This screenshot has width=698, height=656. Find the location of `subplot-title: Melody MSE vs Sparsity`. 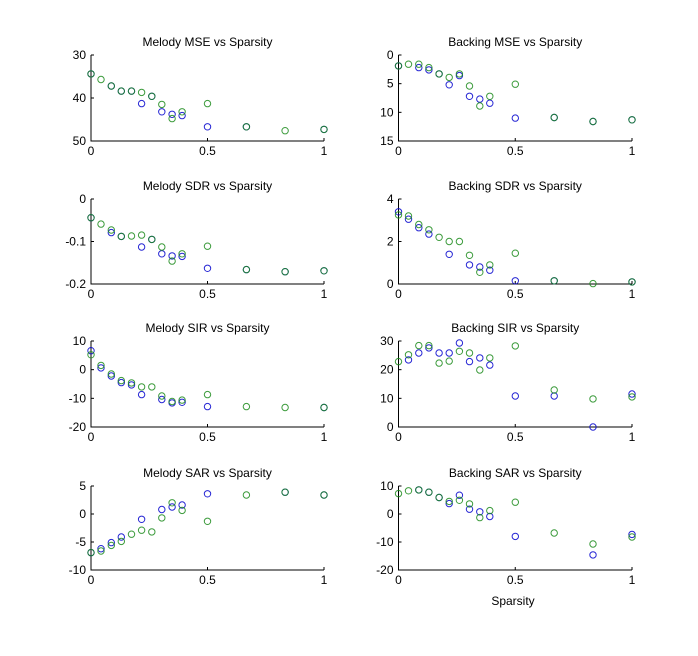

subplot-title: Melody MSE vs Sparsity is located at coordinates (207, 42).